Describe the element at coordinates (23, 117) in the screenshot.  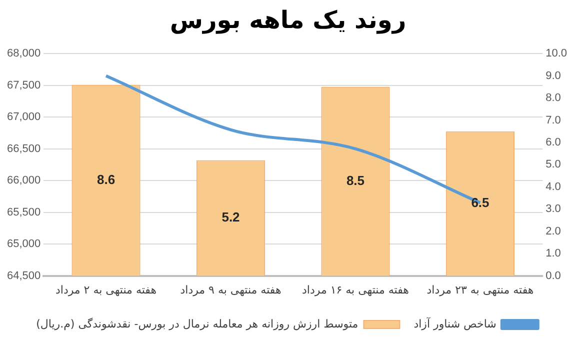
I see `y-tick-label: 67,000` at that location.